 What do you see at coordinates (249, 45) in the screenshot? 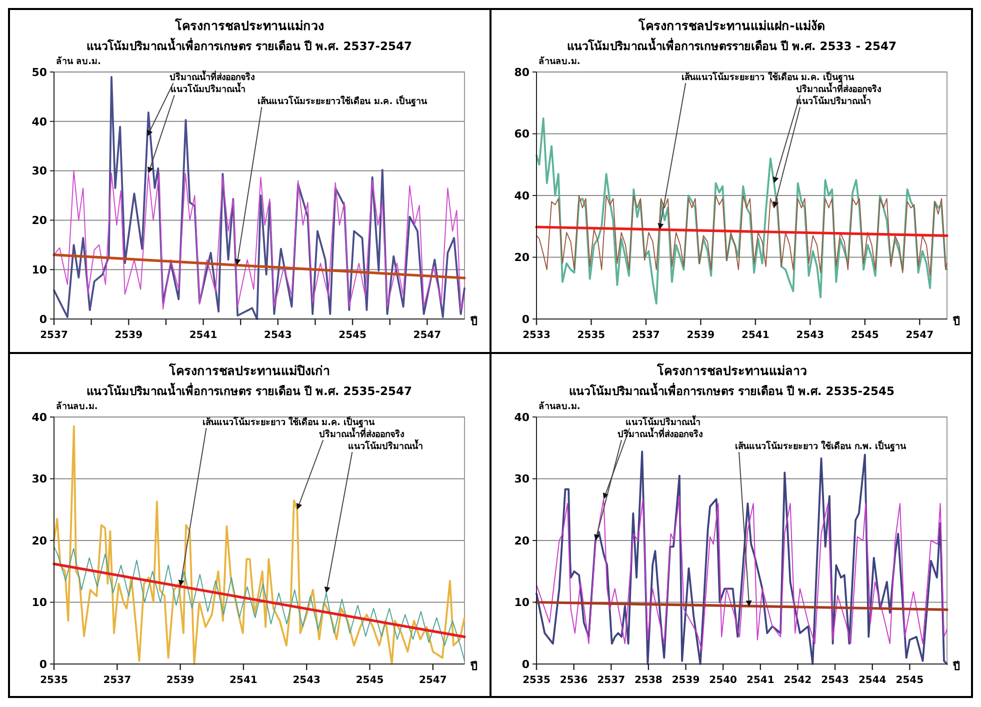
I see `chart-subtitle: แนวโน้มปริมาณน้ำเพื่อการเกษตร รายเดือน ปี พ.ศ. 2537-2547` at bounding box center [249, 45].